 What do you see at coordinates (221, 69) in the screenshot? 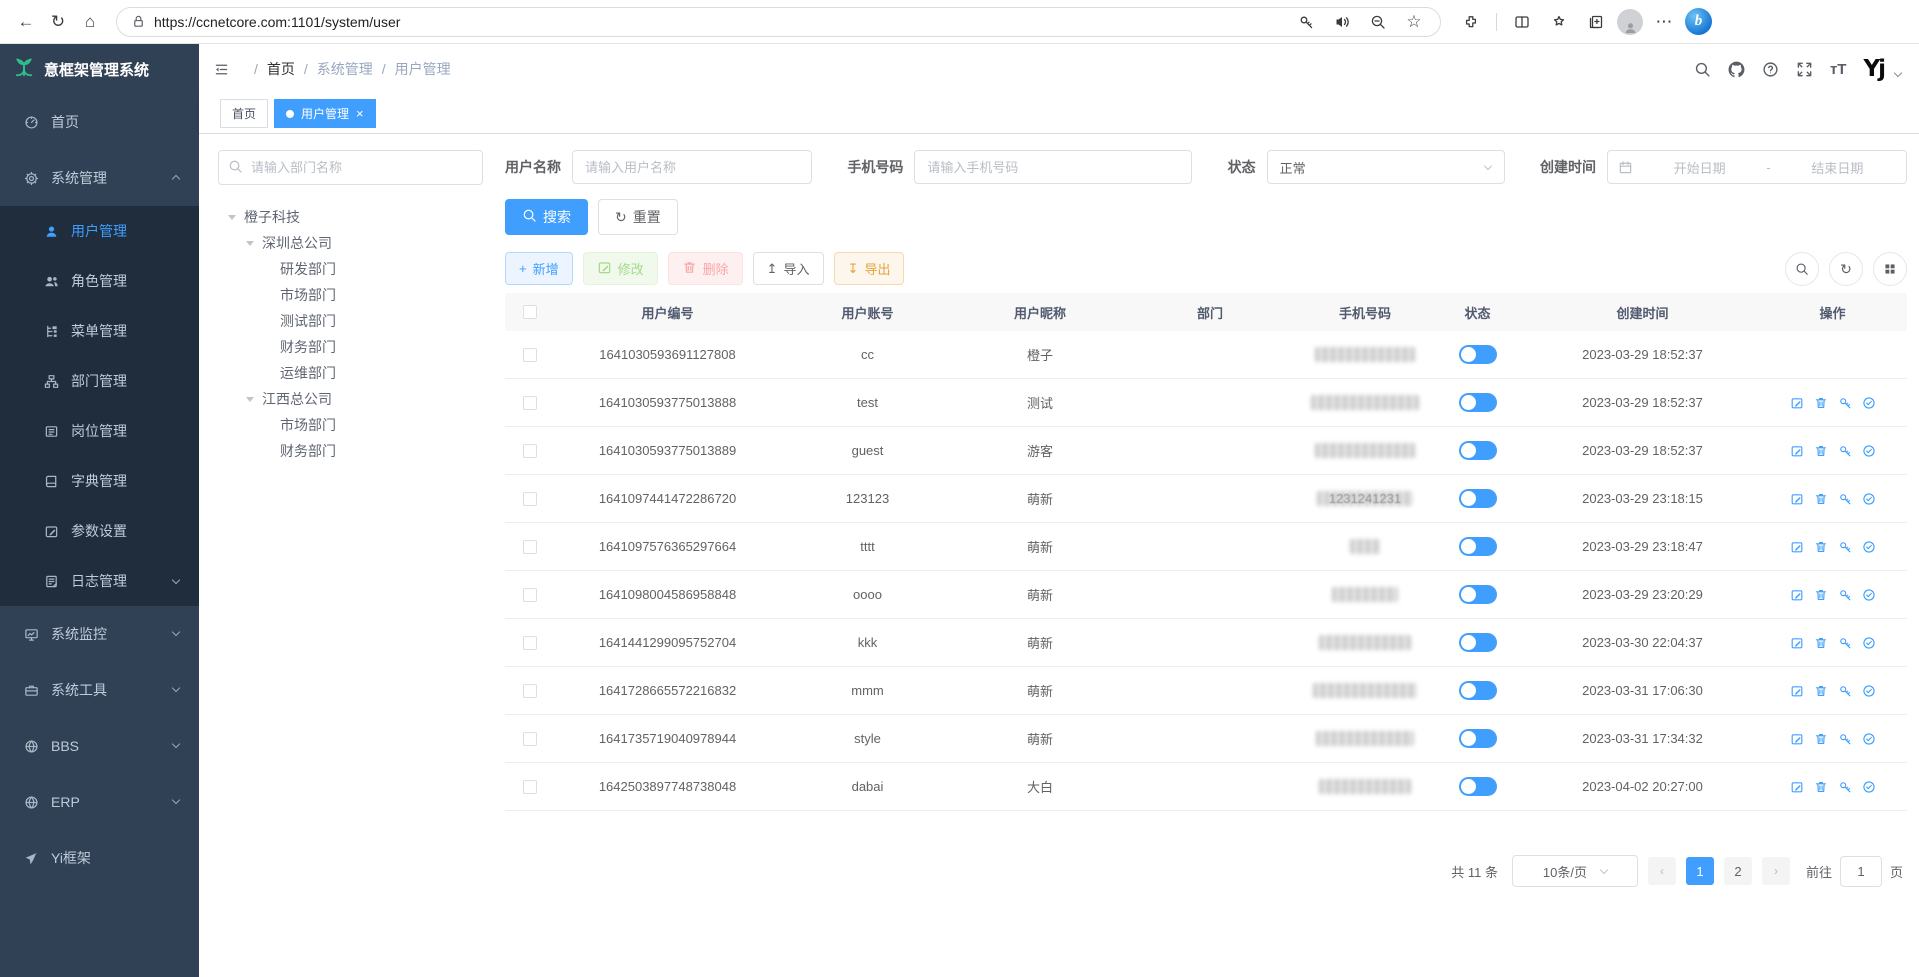
I see `sidebar-fold-icon` at bounding box center [221, 69].